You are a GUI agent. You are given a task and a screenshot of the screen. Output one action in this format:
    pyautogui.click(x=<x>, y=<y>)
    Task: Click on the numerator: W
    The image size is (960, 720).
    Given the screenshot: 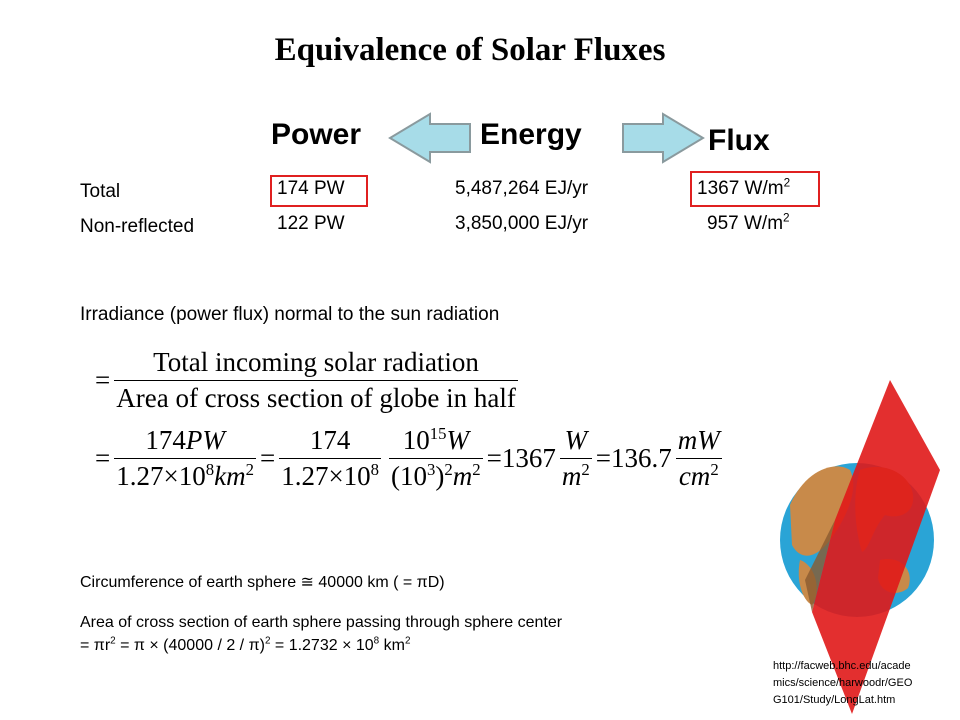 What is the action you would take?
    pyautogui.click(x=576, y=440)
    